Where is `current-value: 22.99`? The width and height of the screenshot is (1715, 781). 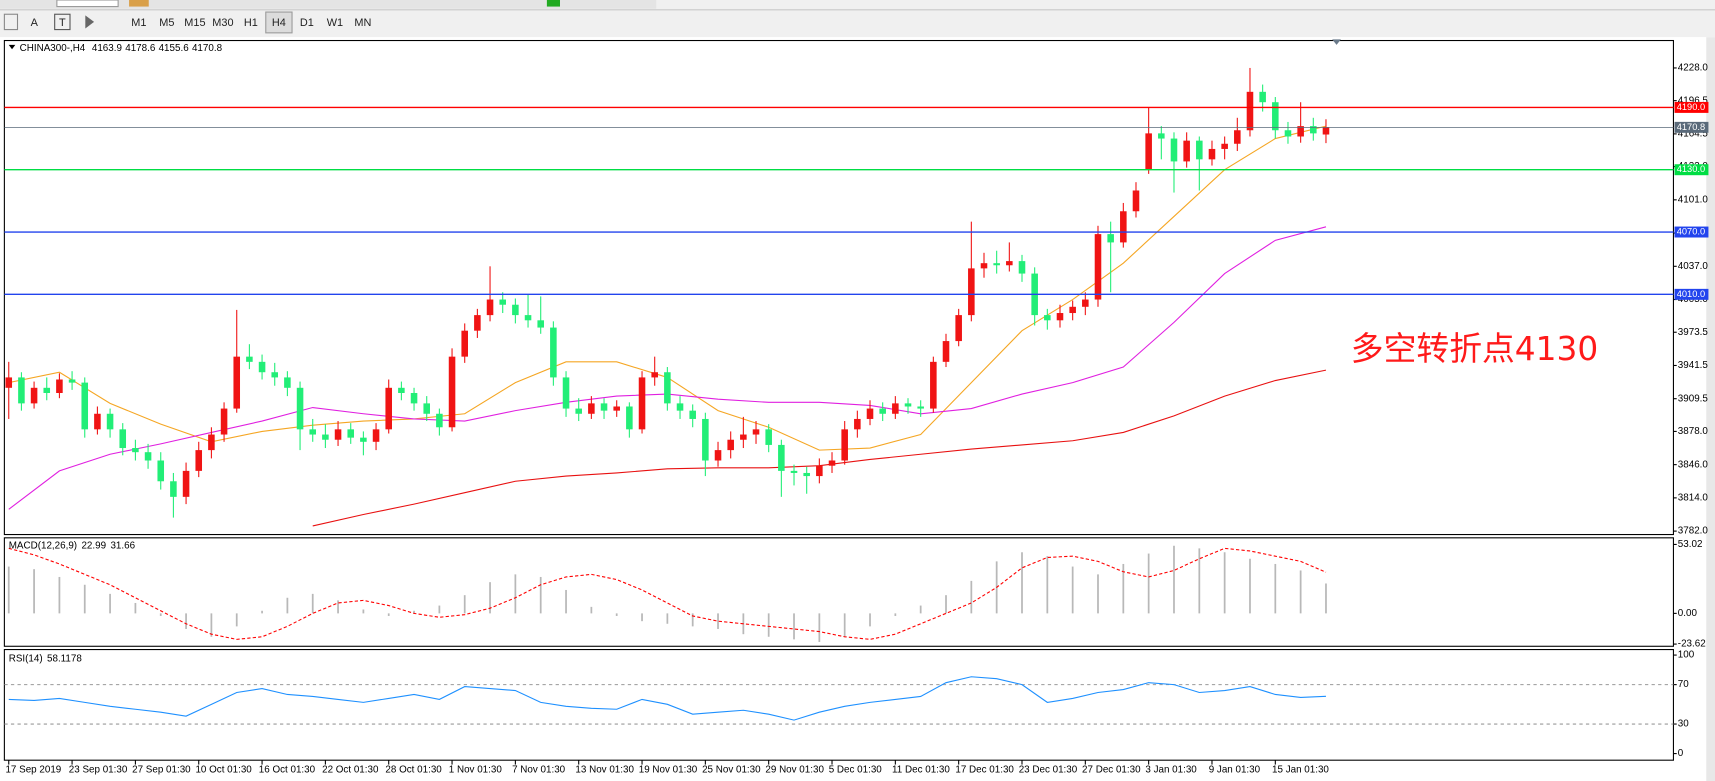 current-value: 22.99 is located at coordinates (93, 545).